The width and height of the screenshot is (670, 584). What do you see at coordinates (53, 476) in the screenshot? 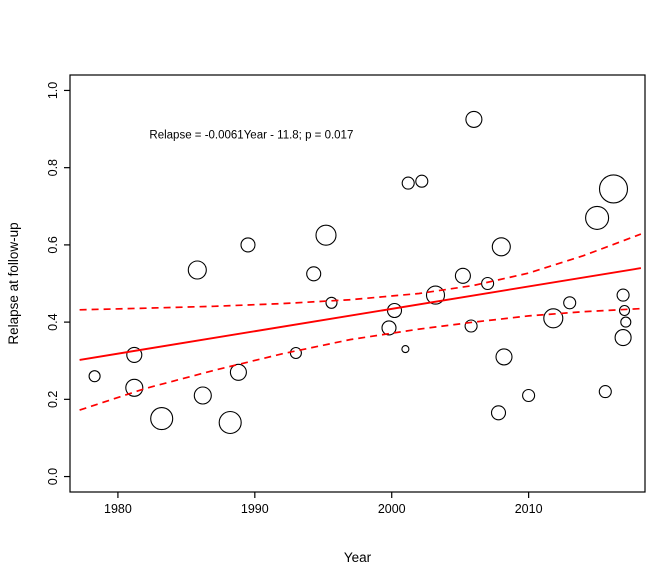
I see `y-axis-tick-label: 0.0` at bounding box center [53, 476].